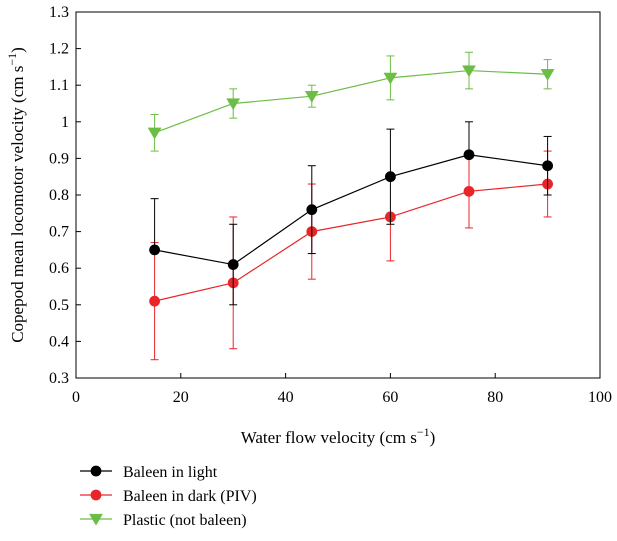  I want to click on x-tick-label: 40, so click(286, 397).